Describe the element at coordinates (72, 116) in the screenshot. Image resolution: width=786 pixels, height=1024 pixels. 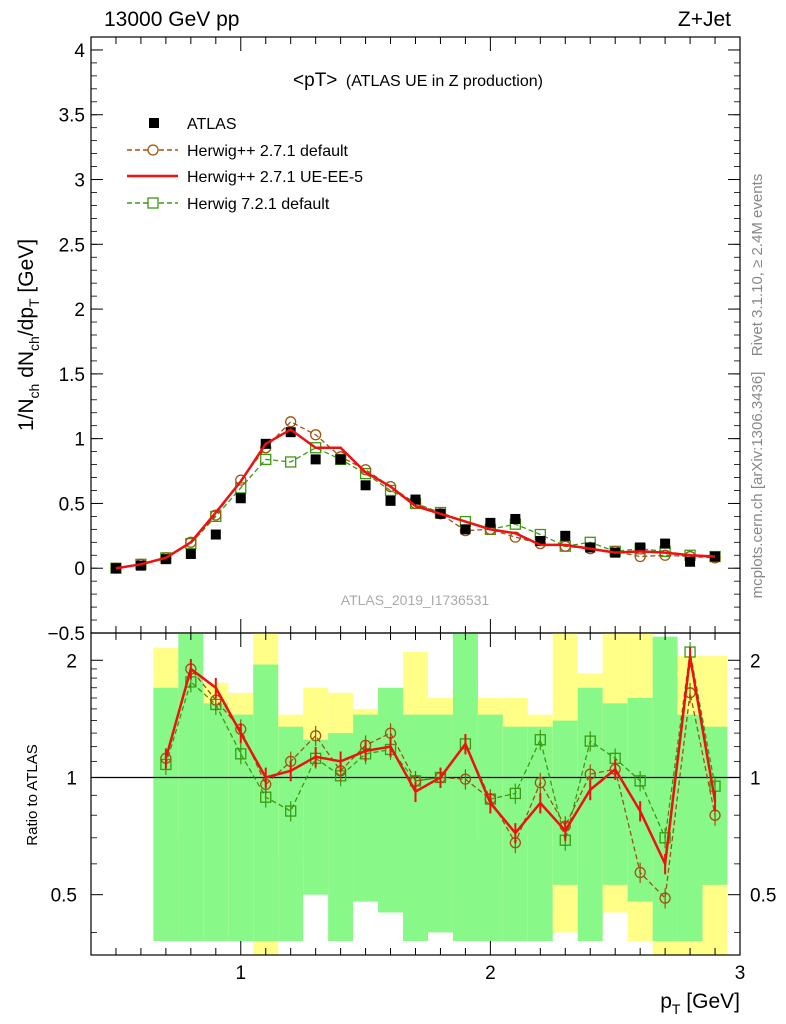
I see `main-y-tick-label: 3.5` at that location.